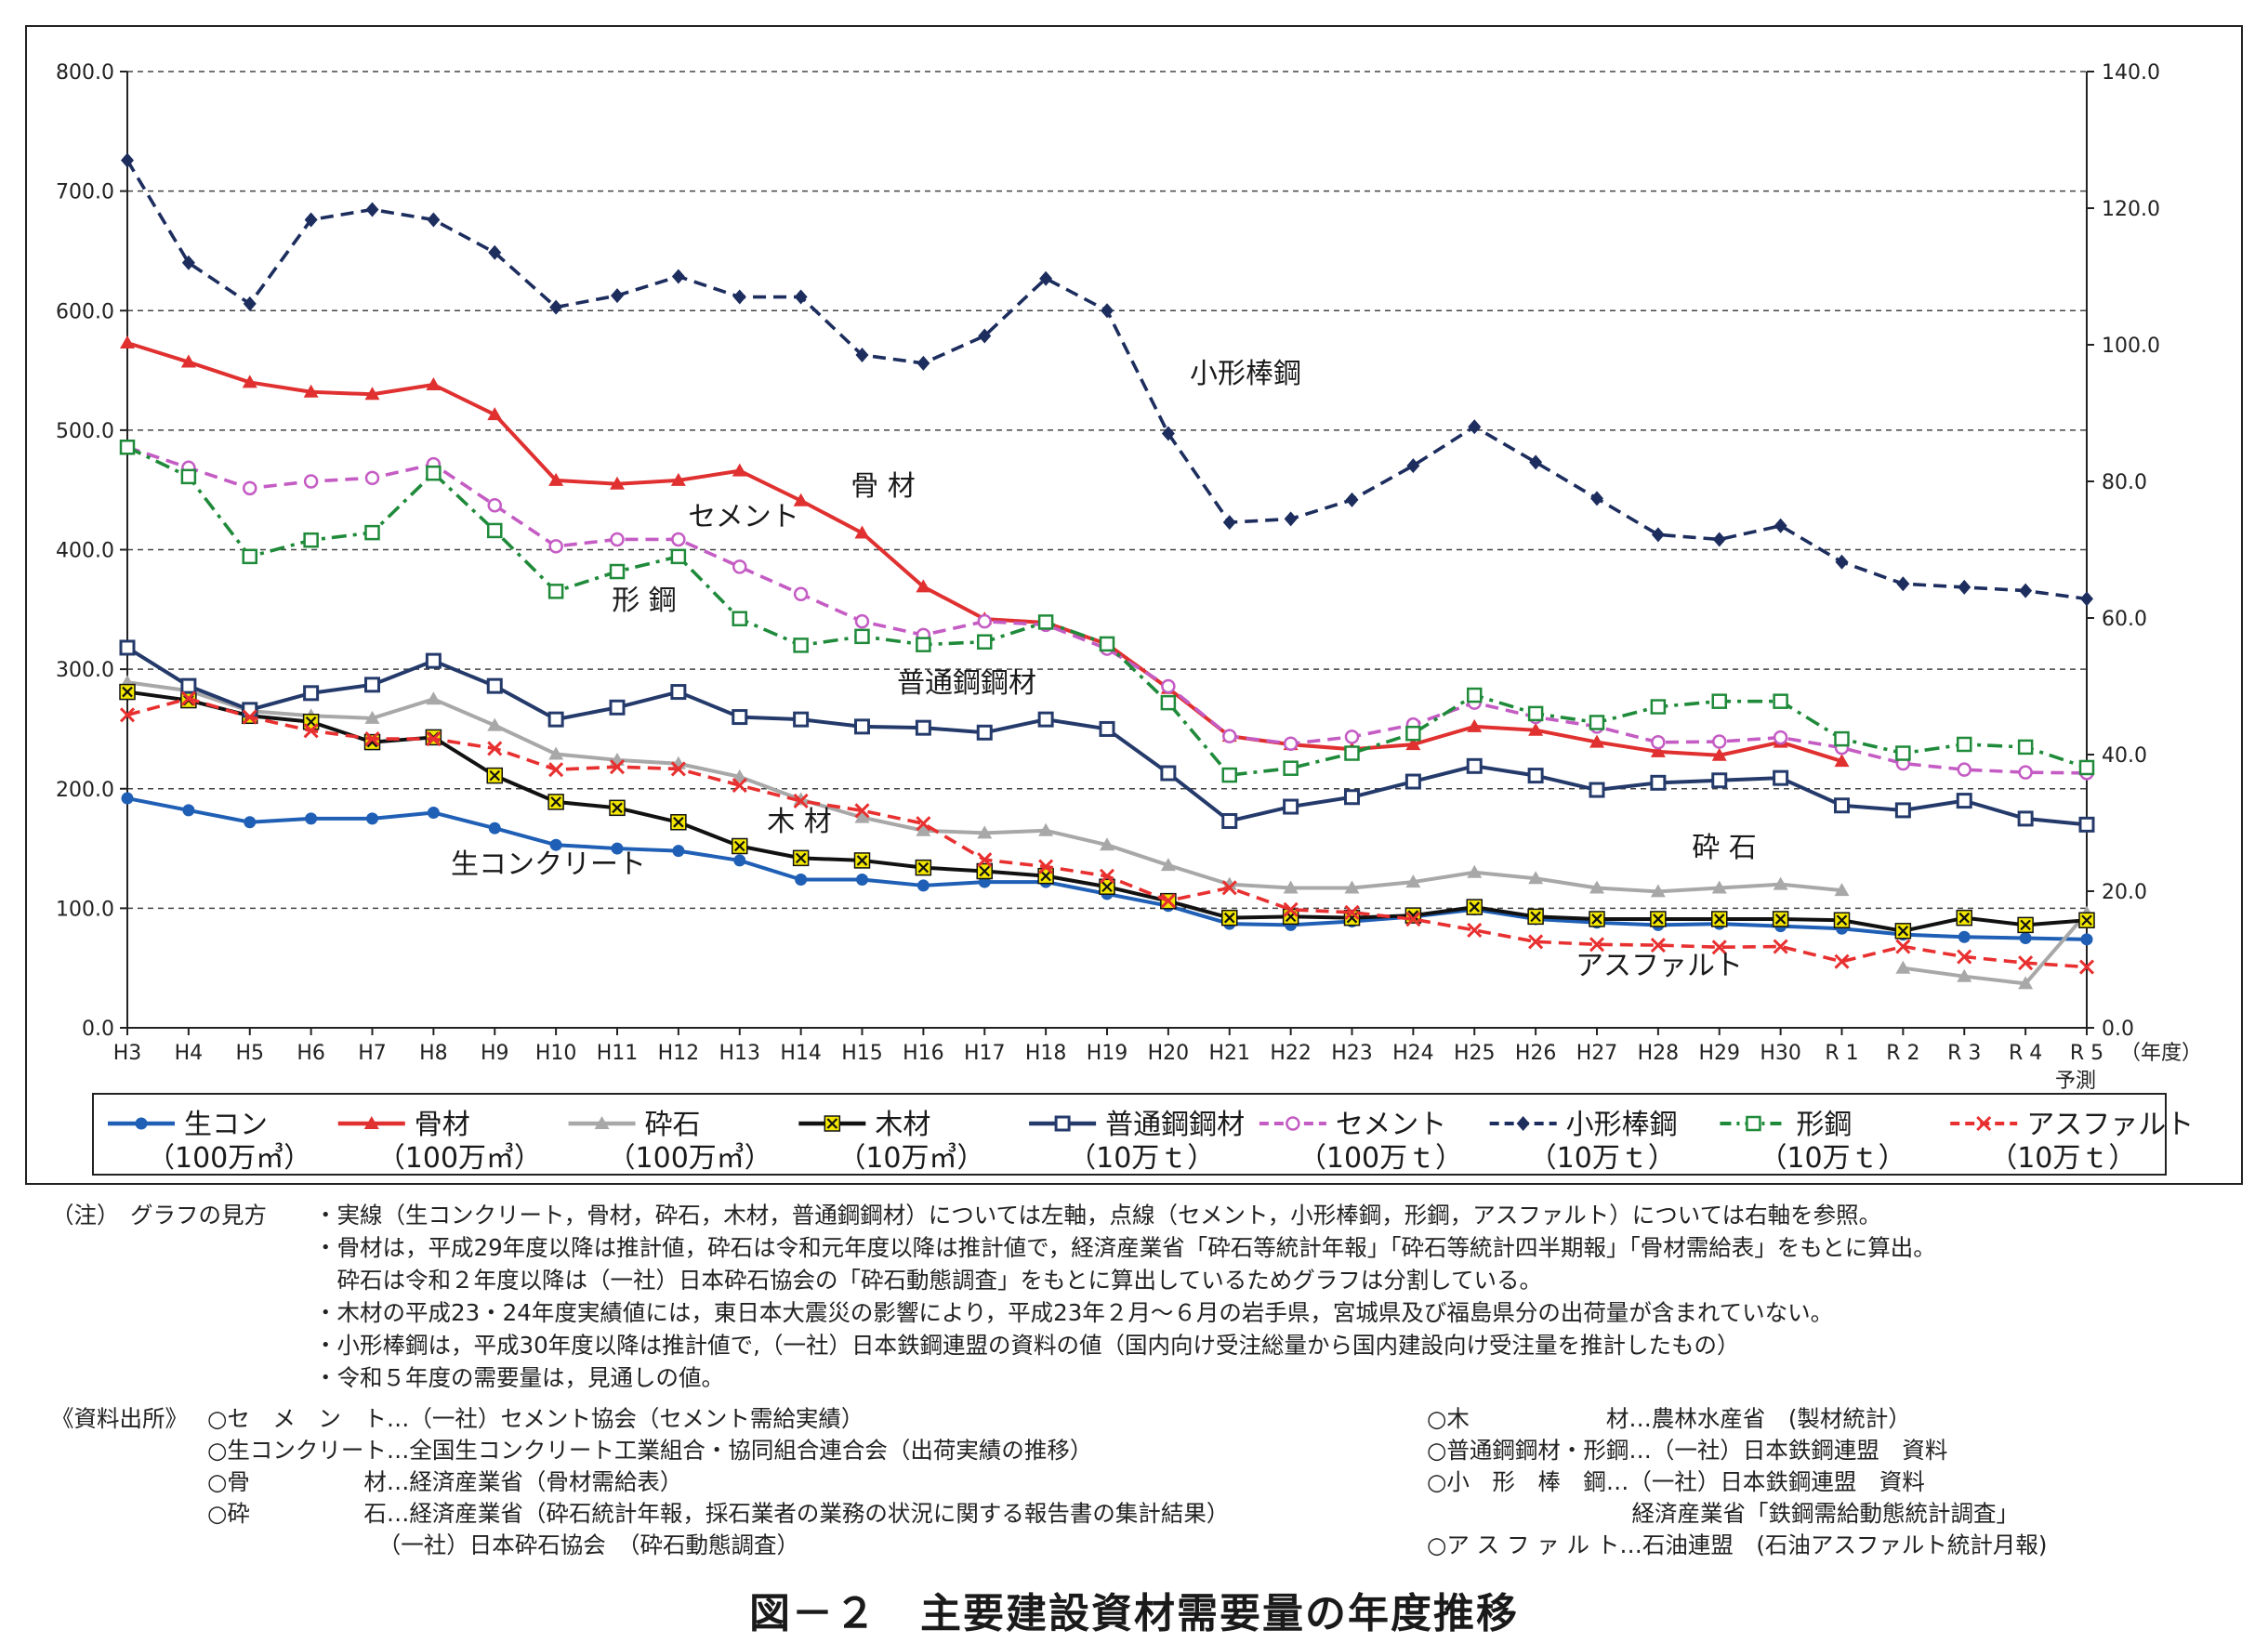  I want to click on x-tick-label: H13, so click(739, 1053).